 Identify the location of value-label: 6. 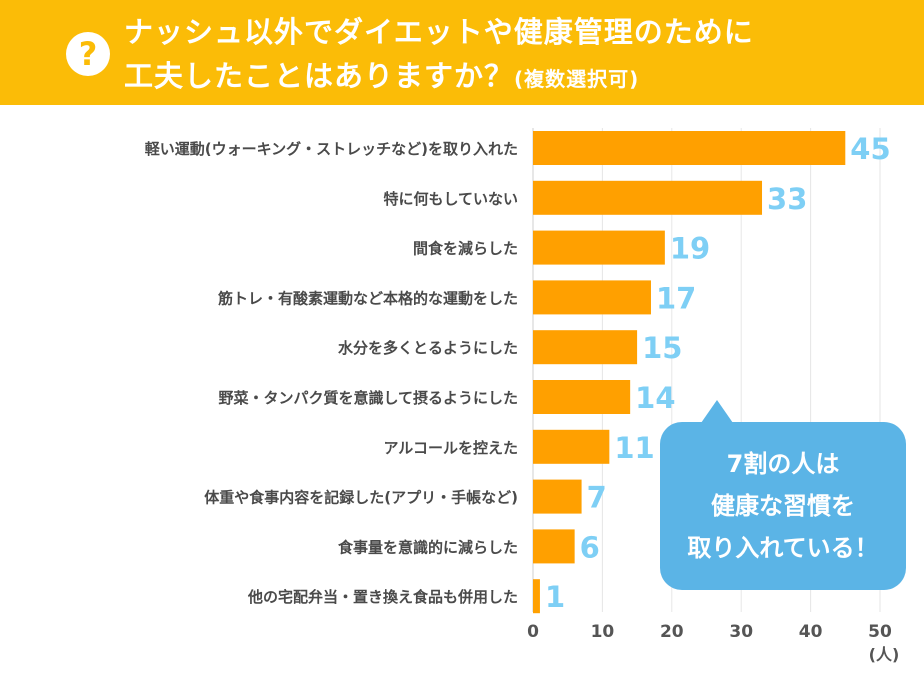
(590, 547).